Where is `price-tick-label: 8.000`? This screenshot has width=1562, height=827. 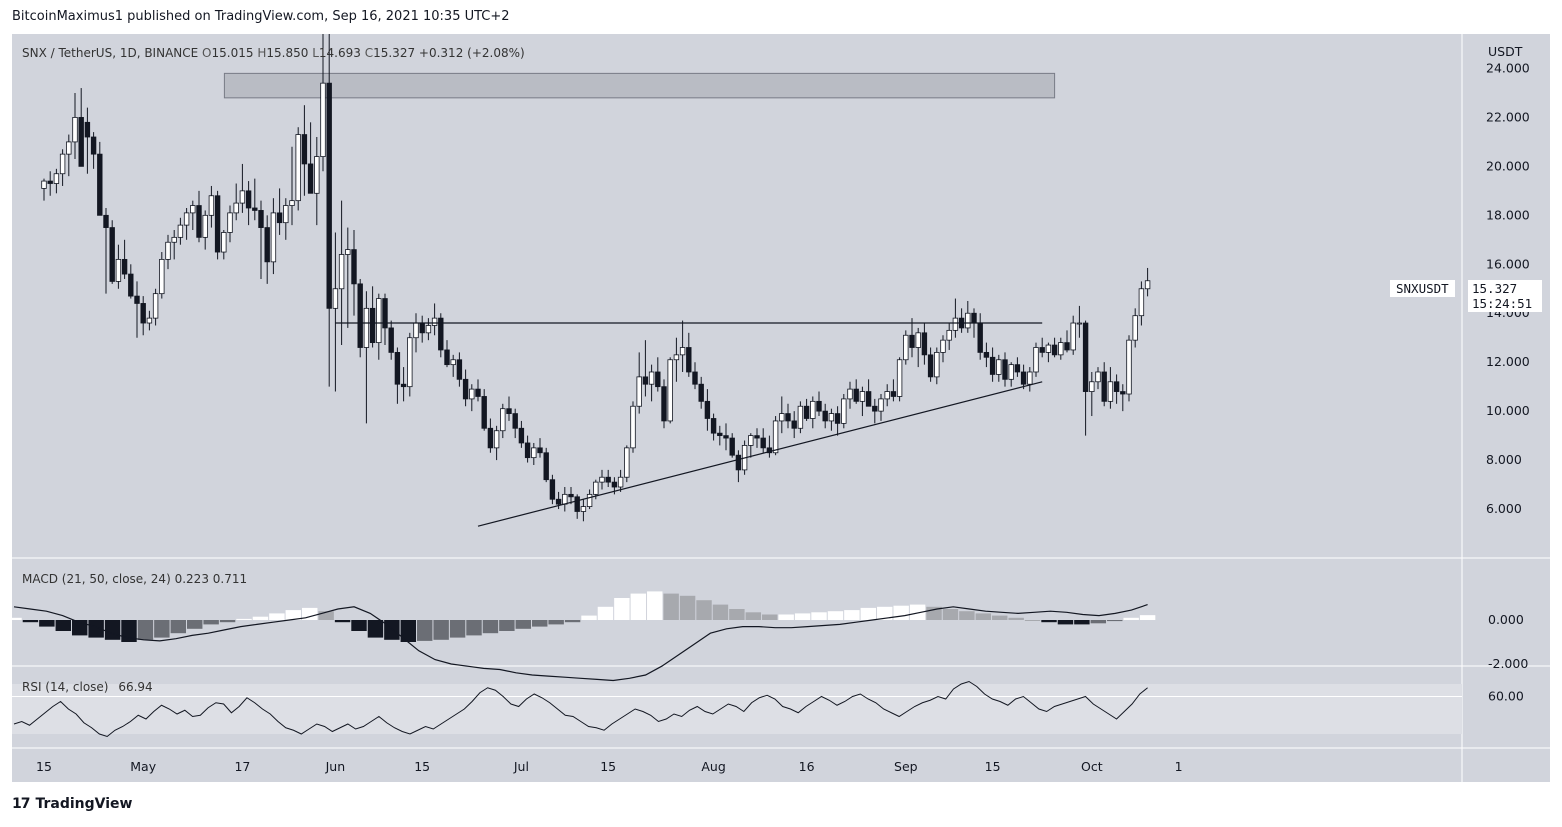 price-tick-label: 8.000 is located at coordinates (1504, 459).